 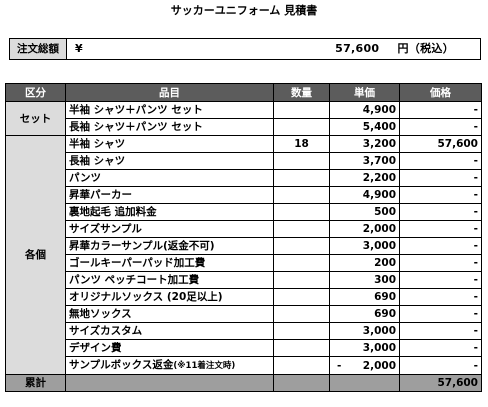 What do you see at coordinates (379, 144) in the screenshot?
I see `unit-price-value: 3,200` at bounding box center [379, 144].